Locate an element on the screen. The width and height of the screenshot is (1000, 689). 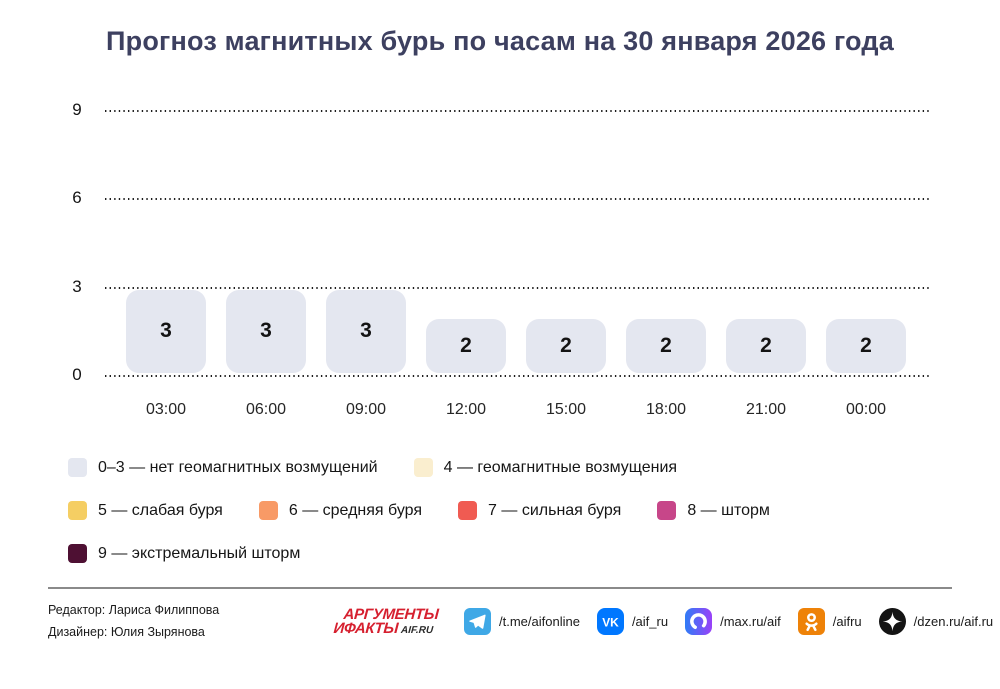
social-link: /max.ru/aif is located at coordinates (733, 622).